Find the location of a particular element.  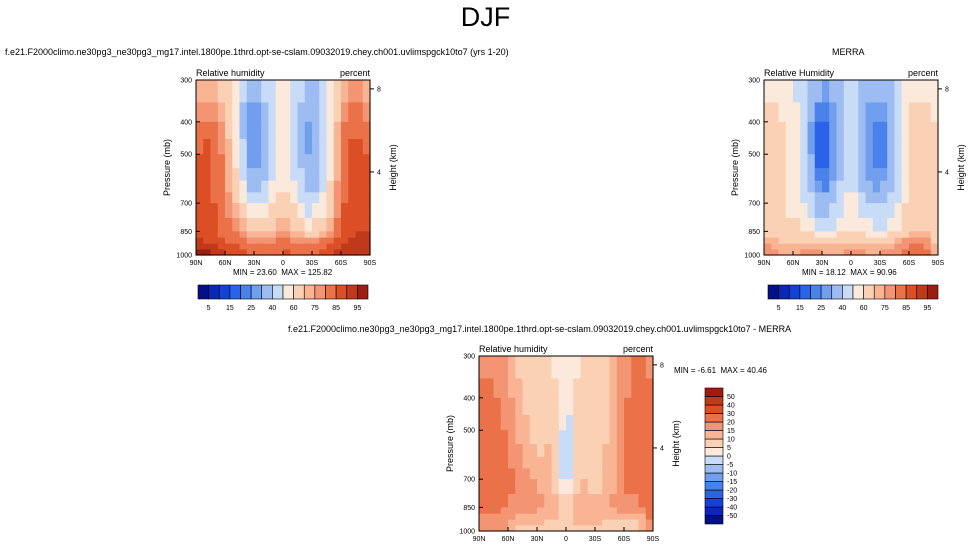

panel-1-cells is located at coordinates (283, 168).